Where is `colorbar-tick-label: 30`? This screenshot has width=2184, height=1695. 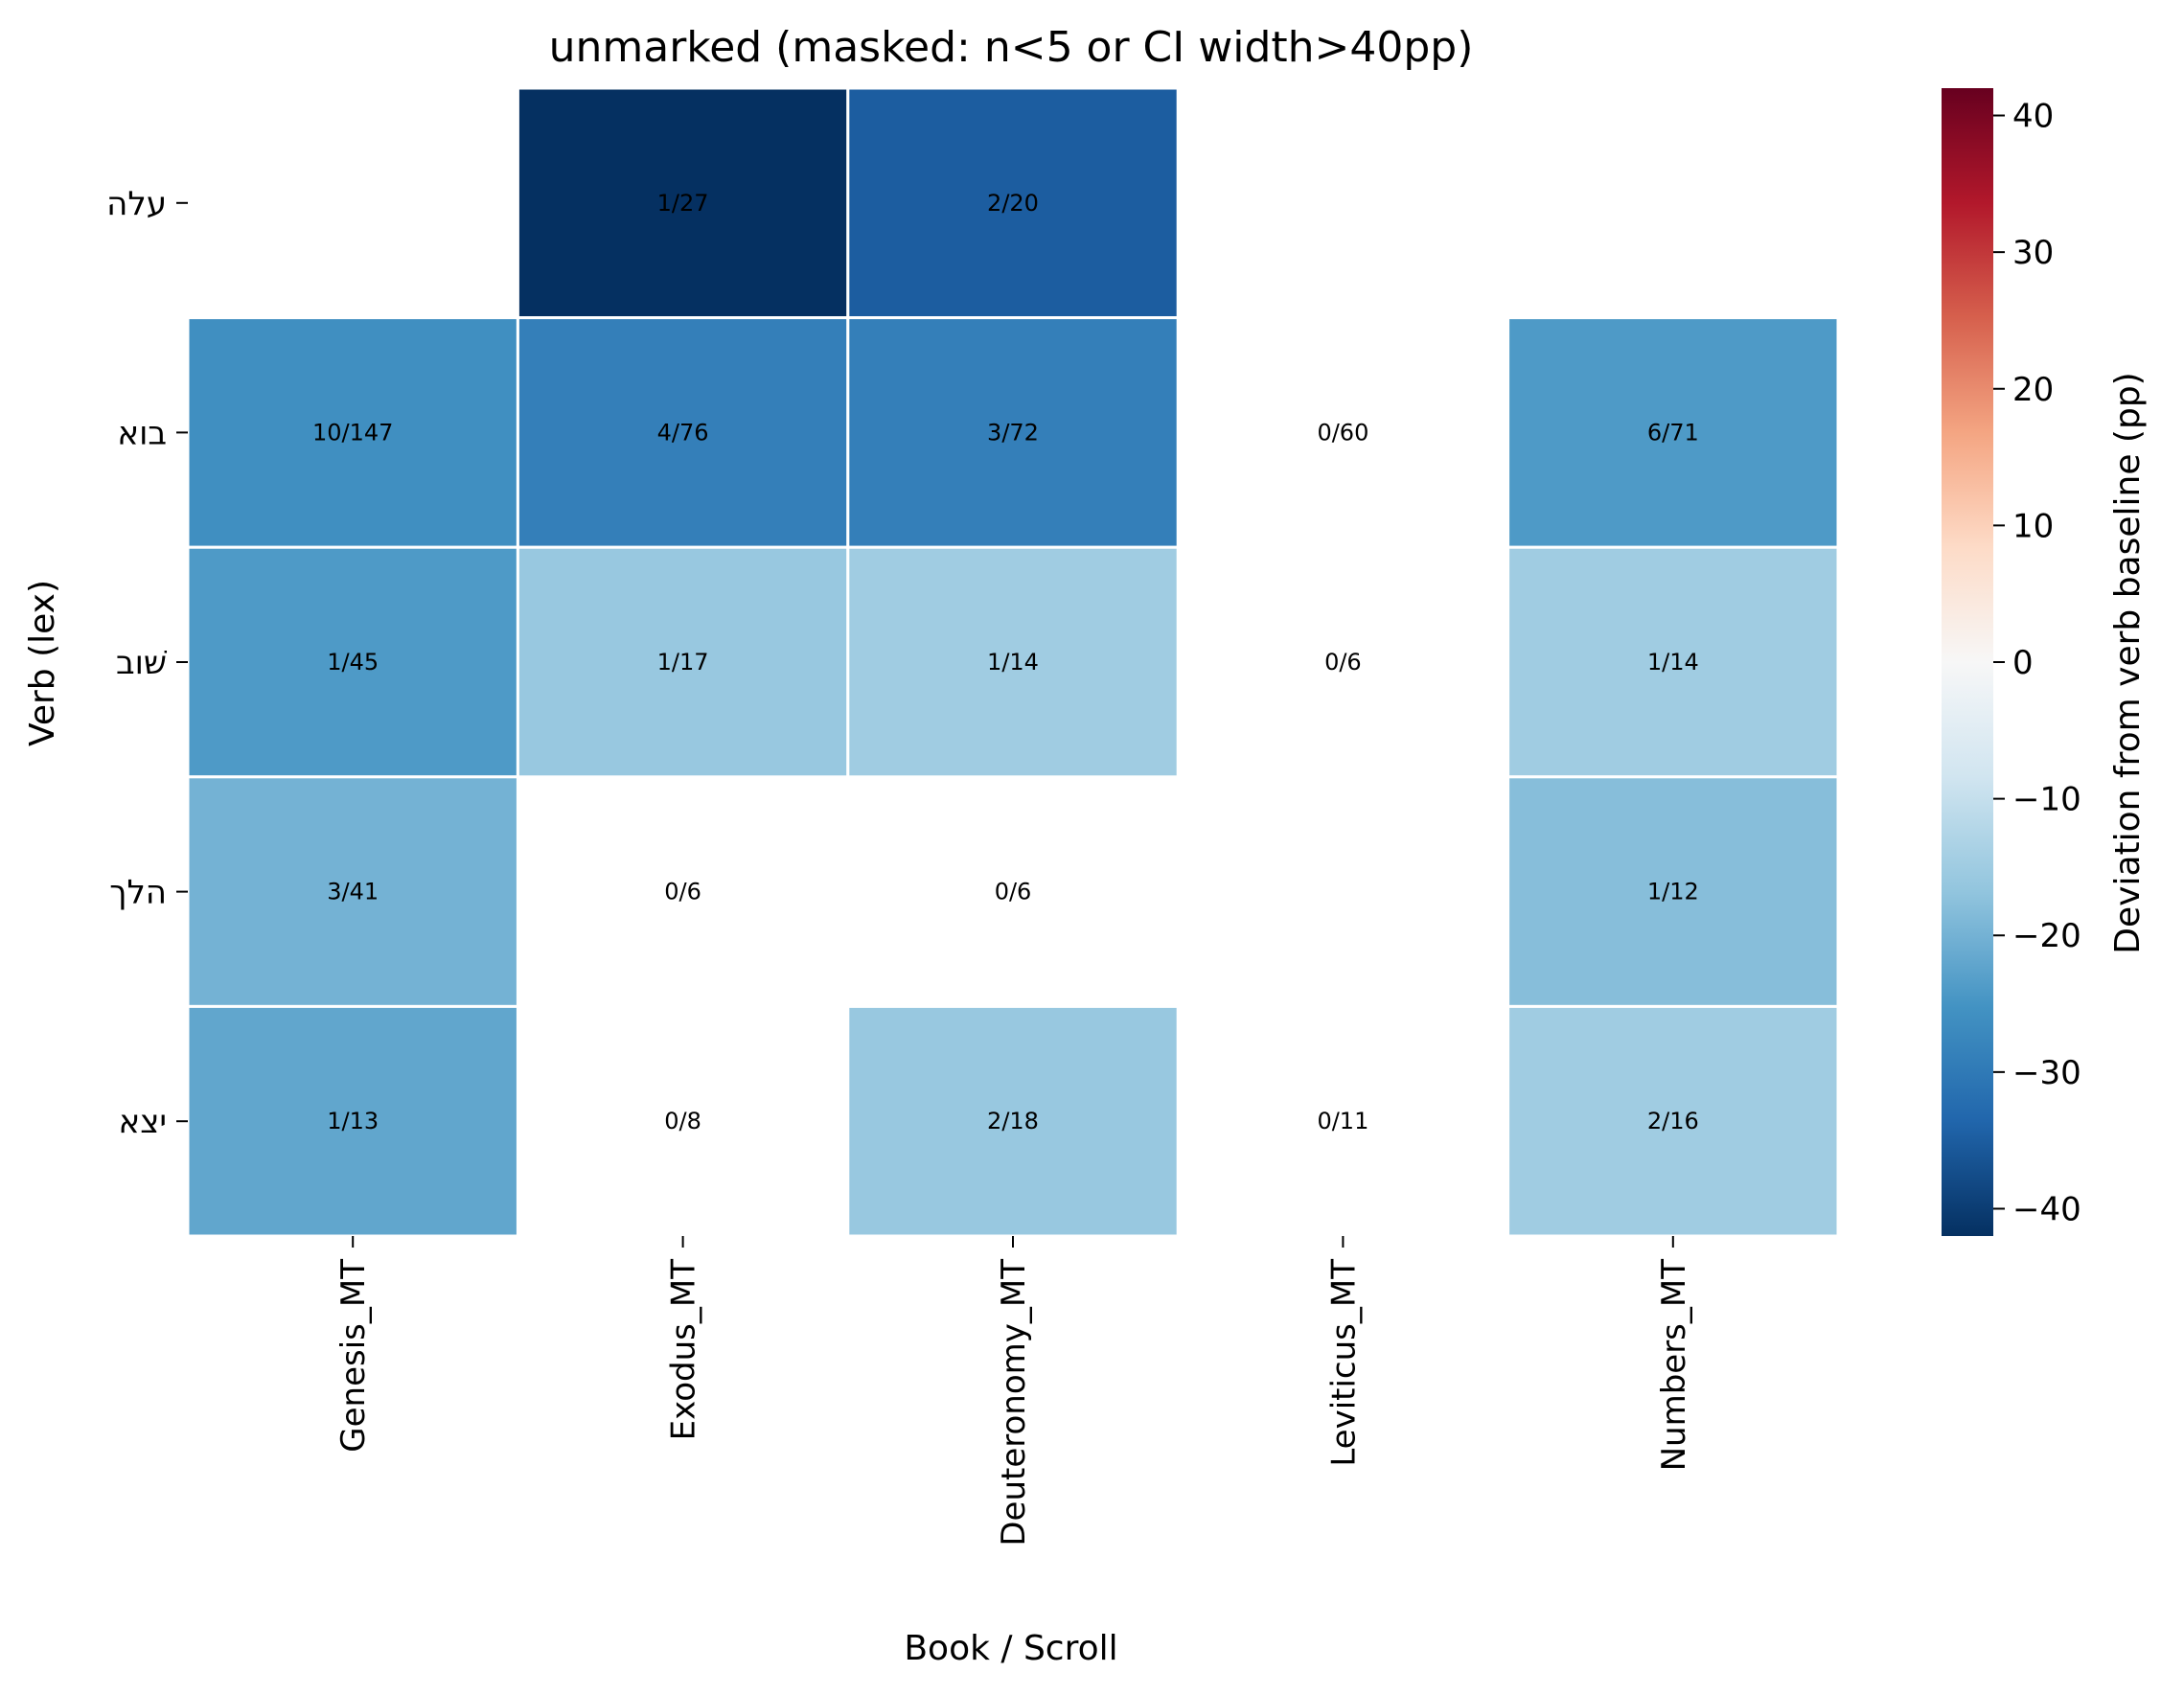
colorbar-tick-label: 30 is located at coordinates (2033, 253).